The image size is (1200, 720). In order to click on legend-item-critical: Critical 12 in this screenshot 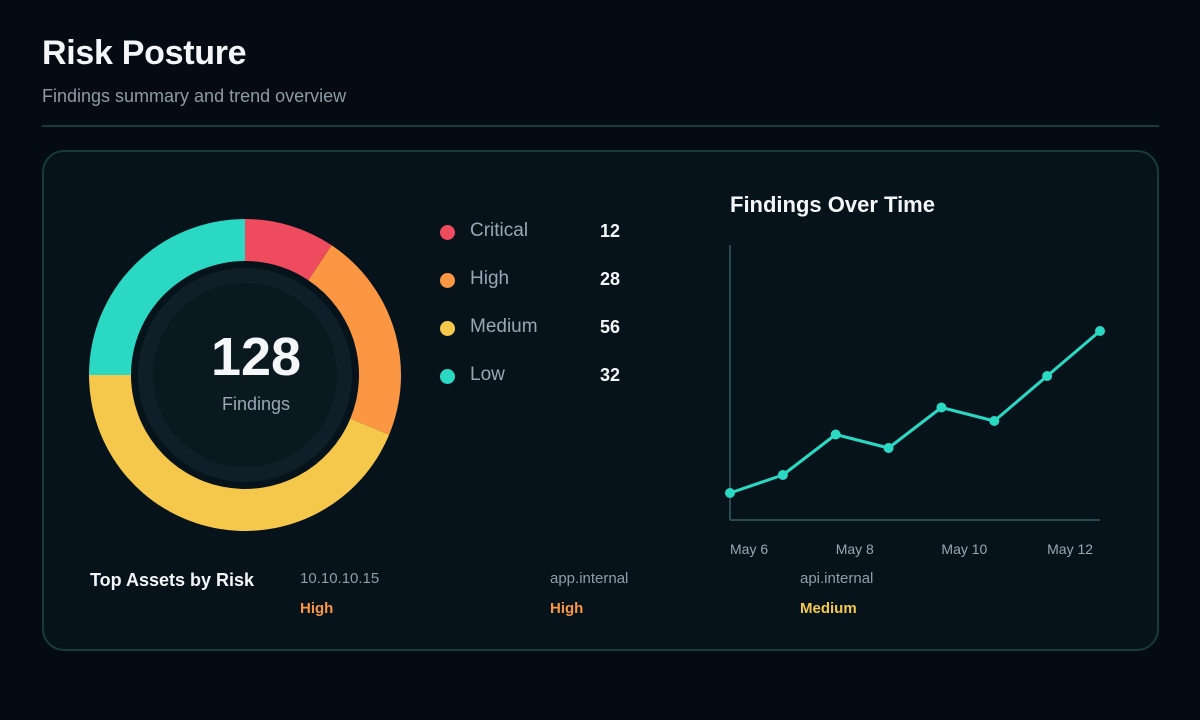, I will do `click(550, 240)`.